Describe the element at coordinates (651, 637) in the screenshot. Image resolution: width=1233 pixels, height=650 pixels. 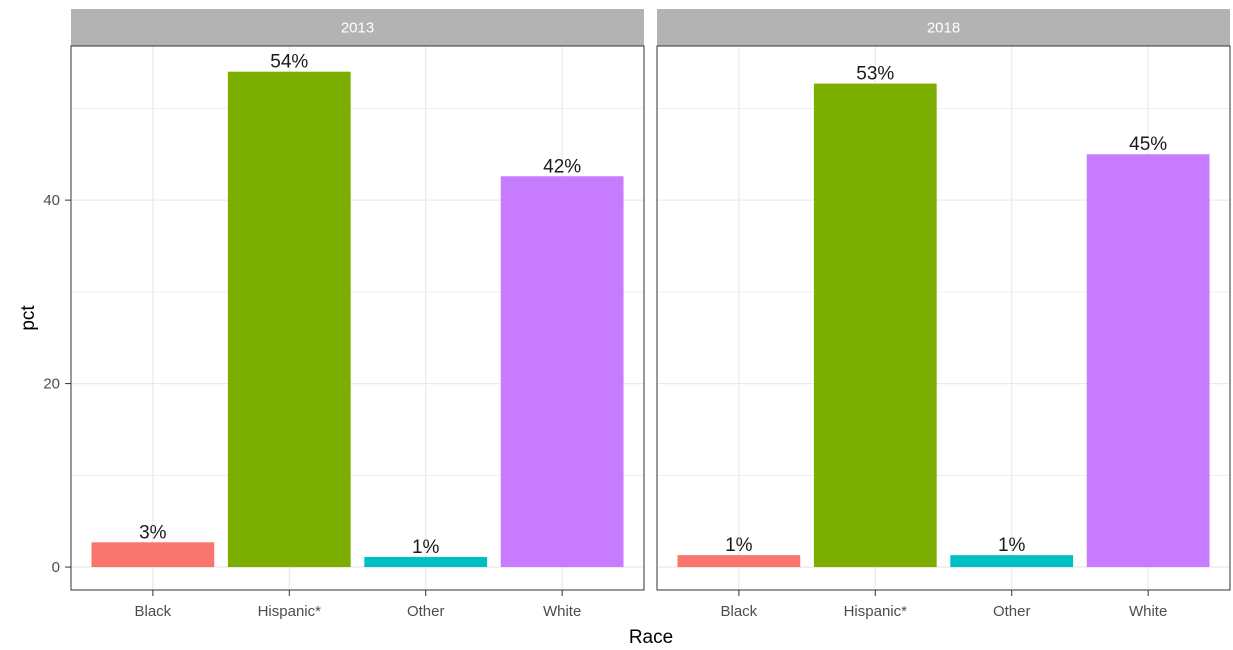
I see `x-axis-title: Race` at that location.